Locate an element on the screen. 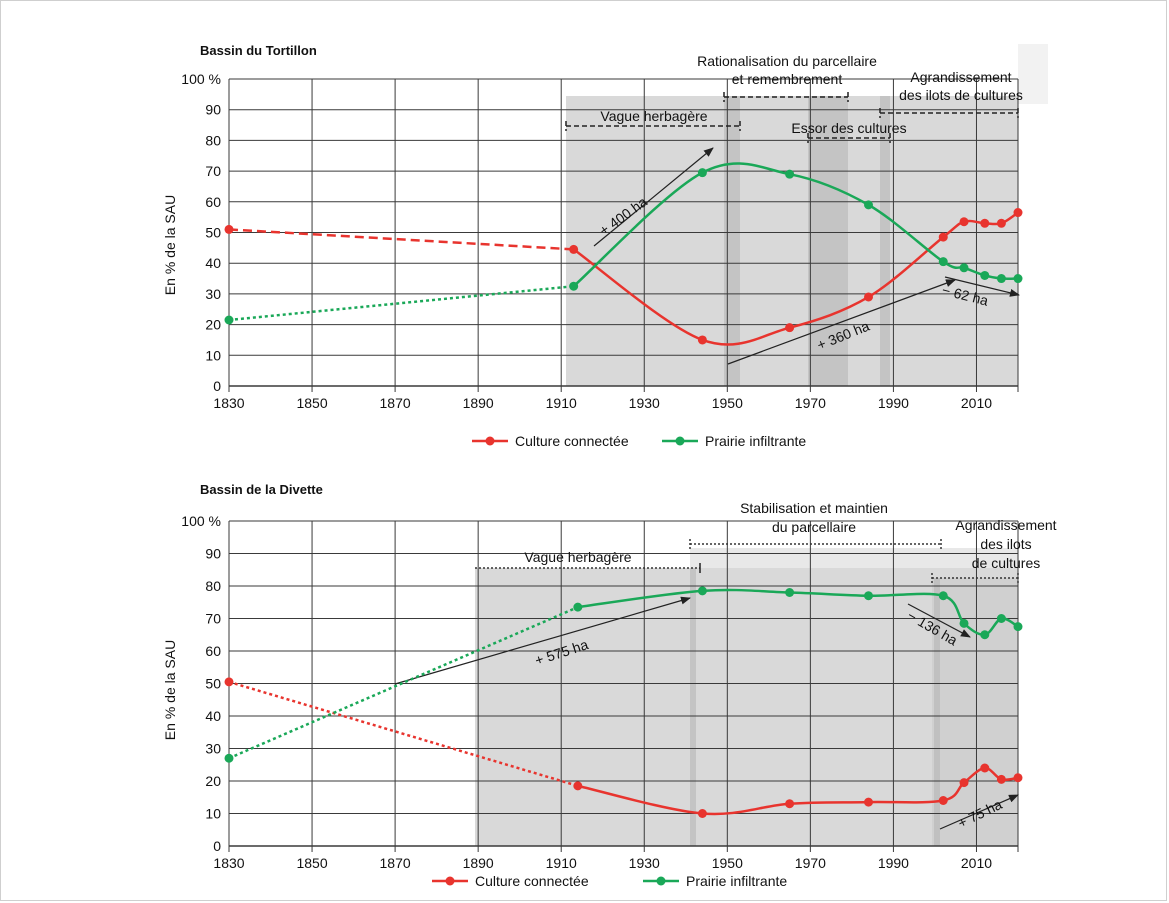 The height and width of the screenshot is (903, 1169). legend-swatch-prairie-dot is located at coordinates (680, 441).